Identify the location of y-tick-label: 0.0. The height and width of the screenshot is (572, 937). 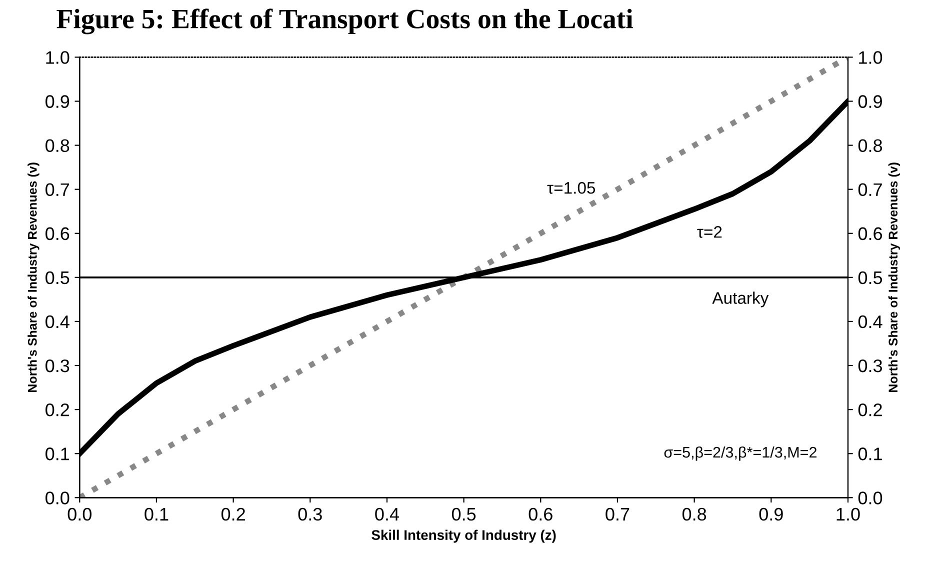
(58, 498).